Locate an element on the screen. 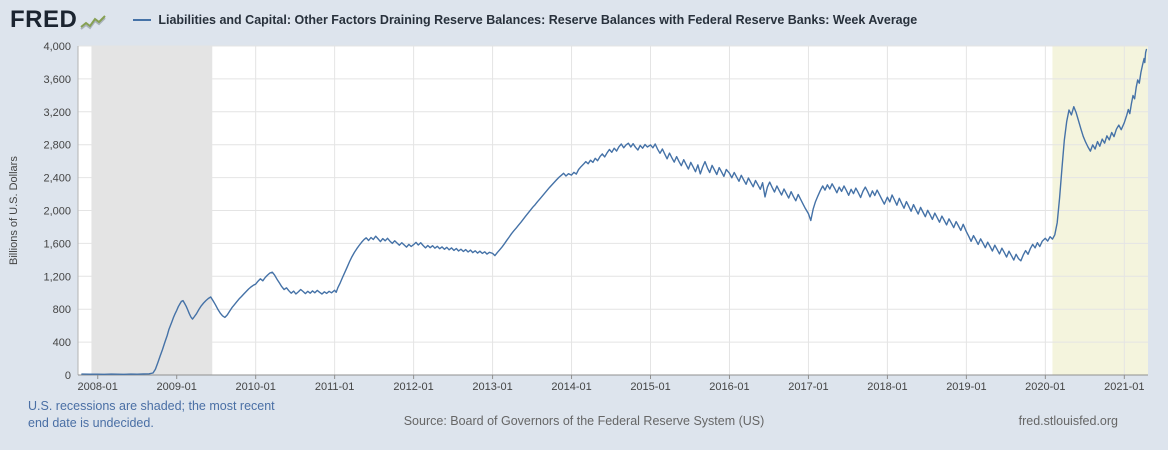  y-tick-label: 400 is located at coordinates (62, 343).